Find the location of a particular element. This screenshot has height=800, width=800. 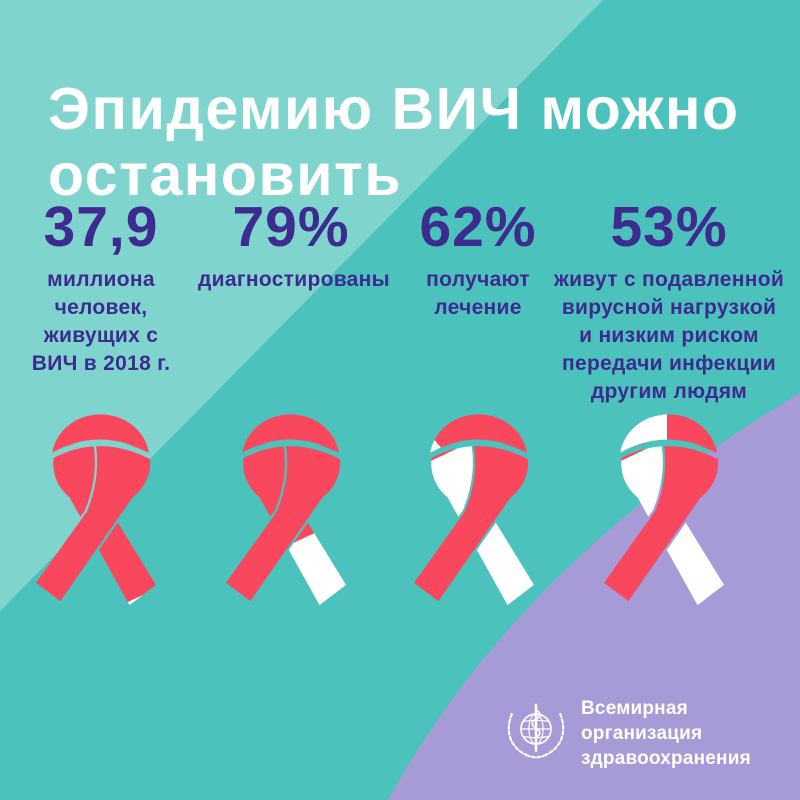

stat-diagnosed: 79% диагностированы is located at coordinates (294, 244).